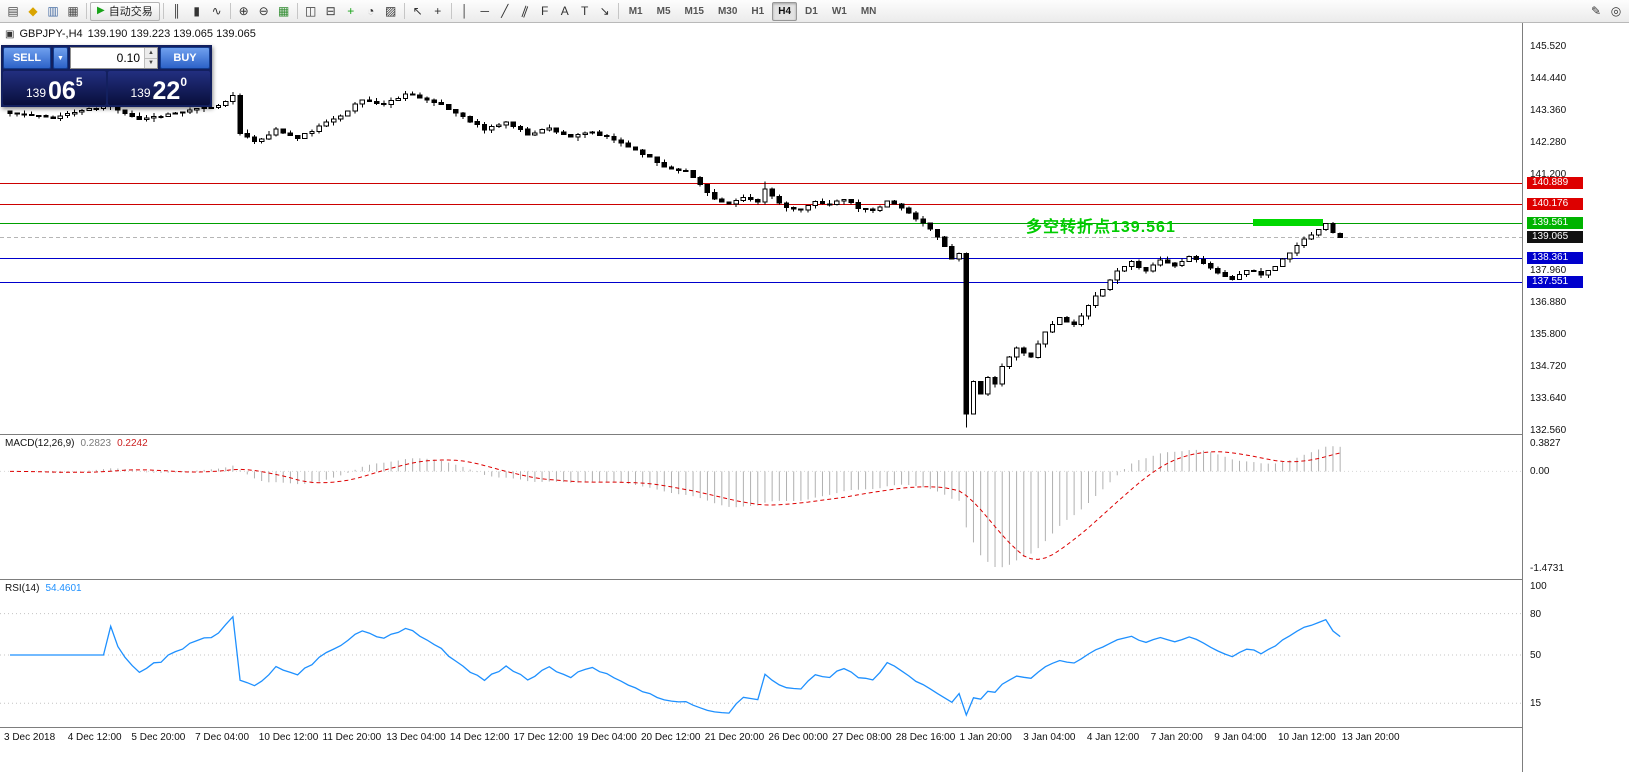  I want to click on bid-big-digits: 06, so click(62, 90).